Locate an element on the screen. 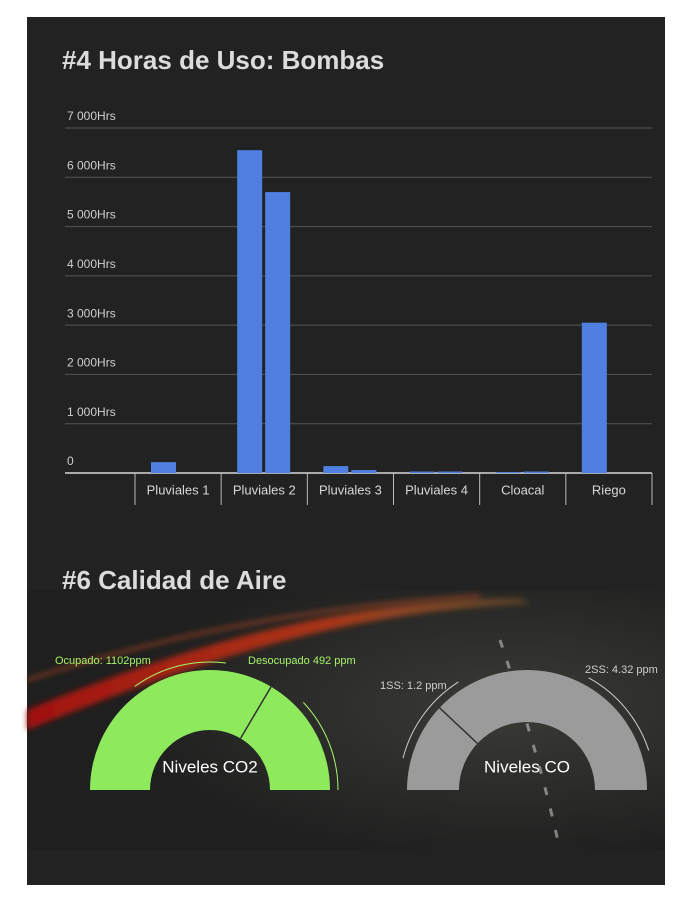 The image size is (681, 910). section-title: #6 Calidad de Aire is located at coordinates (174, 580).